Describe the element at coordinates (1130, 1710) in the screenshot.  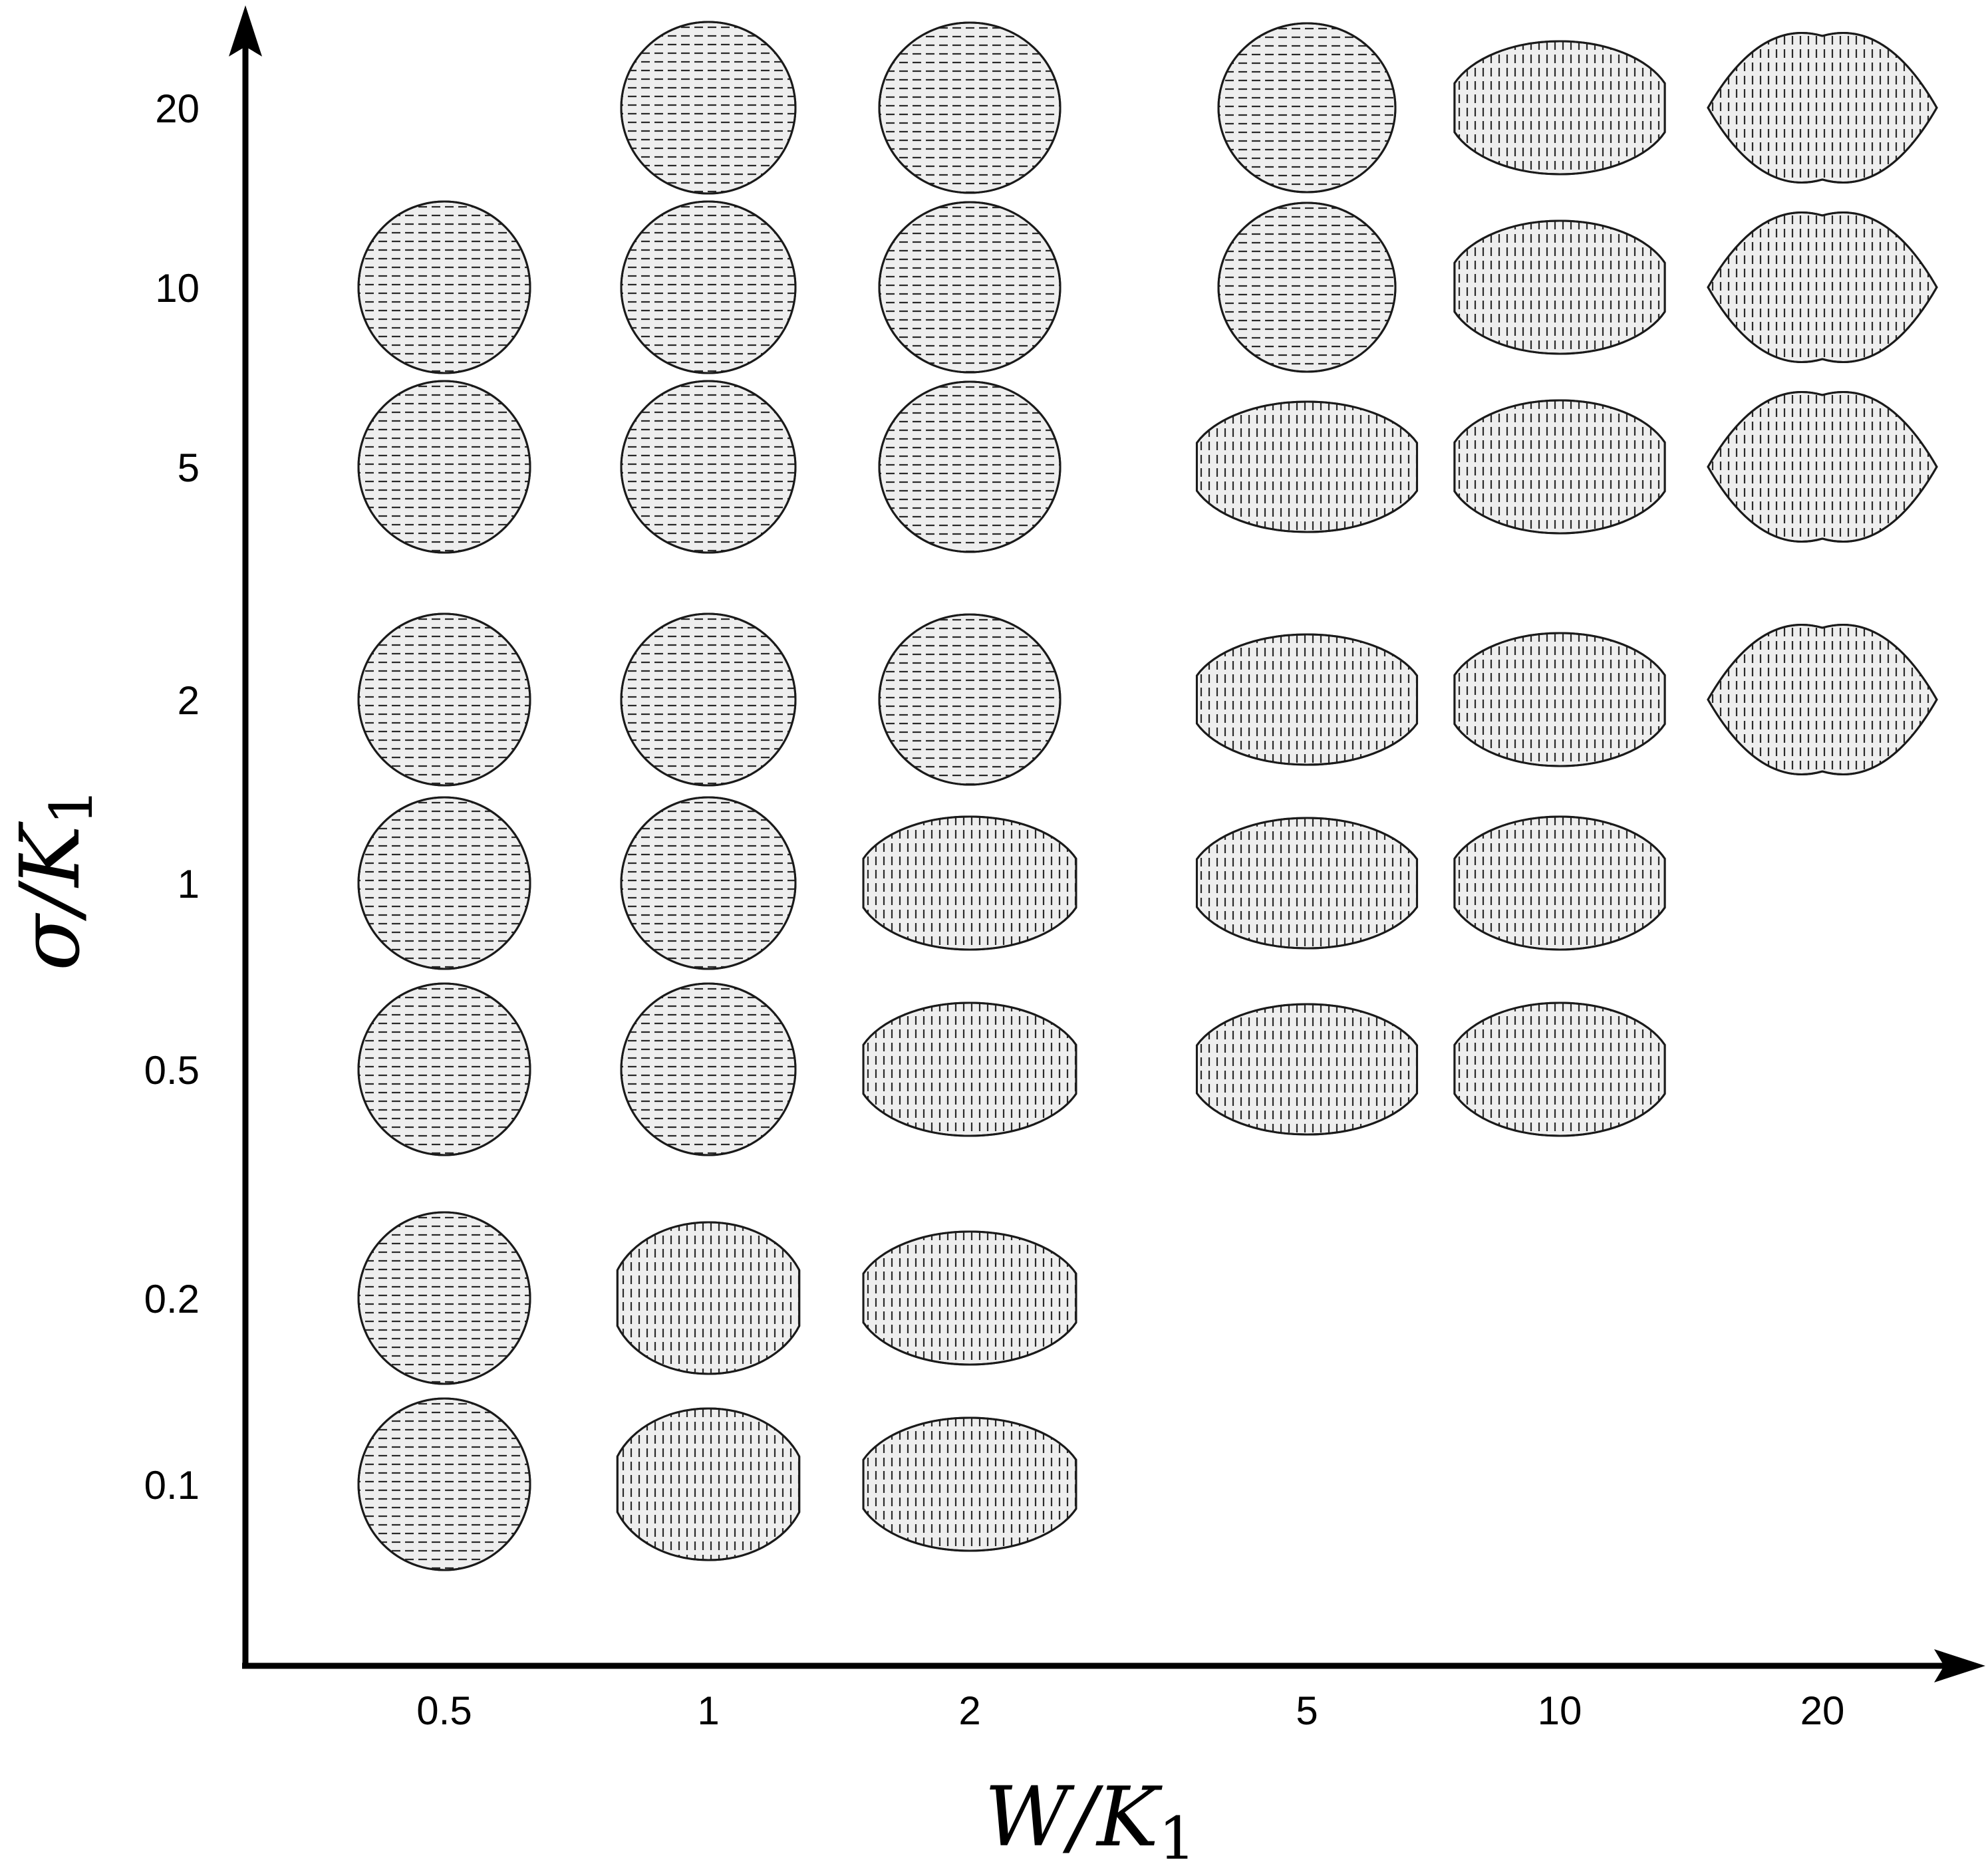
I see `x-tick-labels: 0.5 1 2 5 10 20` at that location.